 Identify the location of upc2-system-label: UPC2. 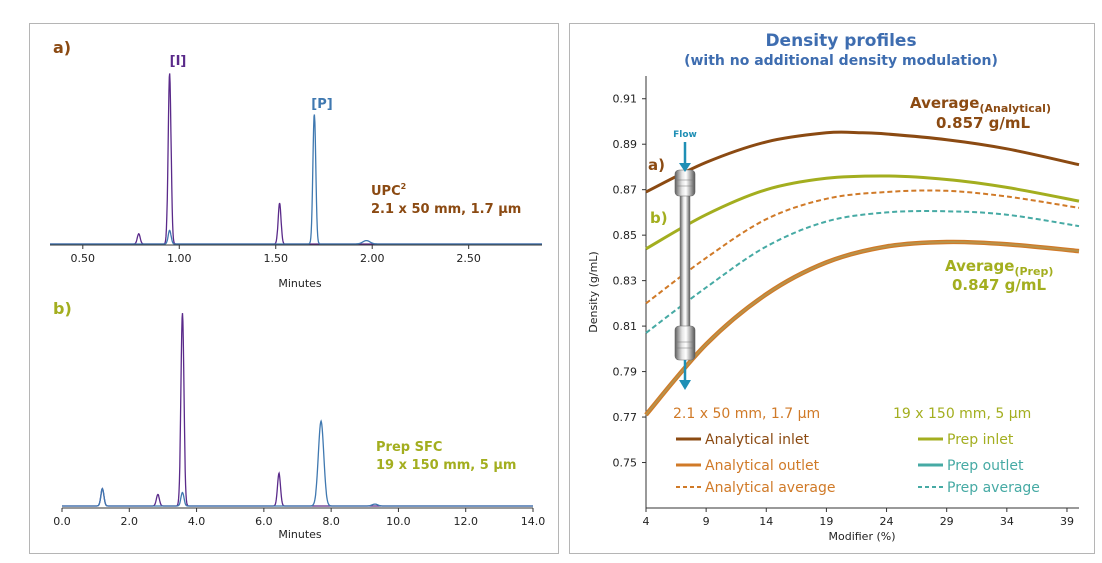
(388, 190).